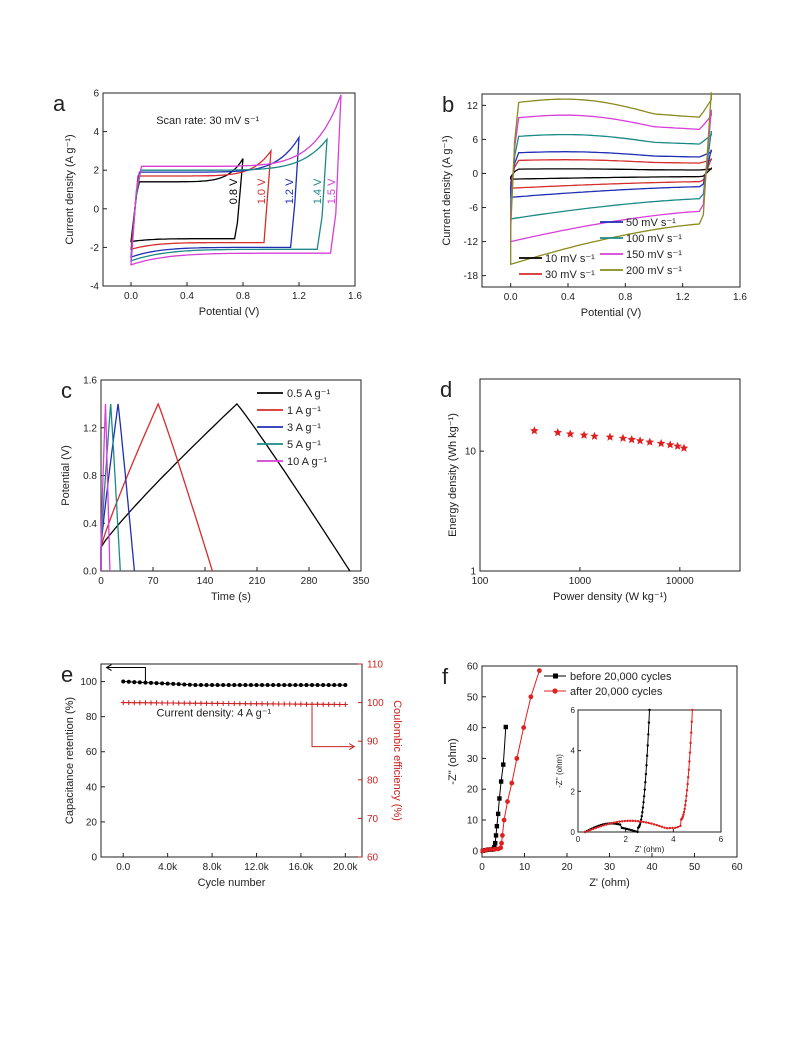  Describe the element at coordinates (187, 296) in the screenshot. I see `x-tick-label: 0.4` at that location.